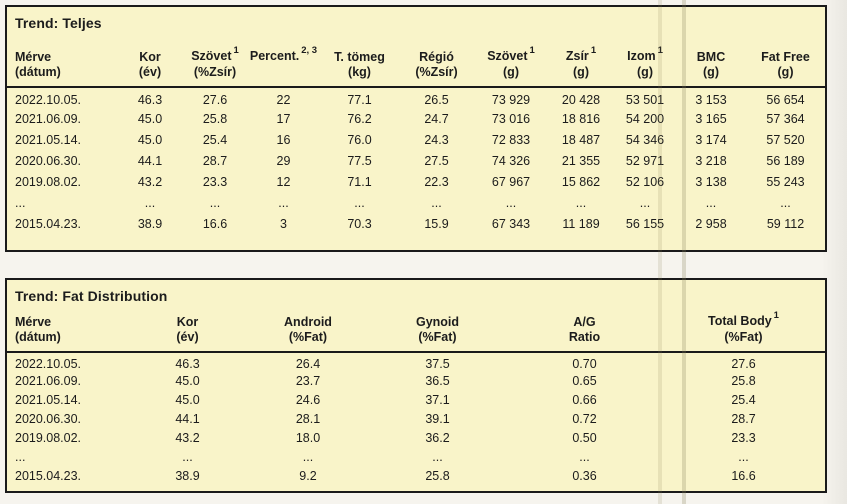  Describe the element at coordinates (511, 100) in the screenshot. I see `table-cell: 73 929` at that location.